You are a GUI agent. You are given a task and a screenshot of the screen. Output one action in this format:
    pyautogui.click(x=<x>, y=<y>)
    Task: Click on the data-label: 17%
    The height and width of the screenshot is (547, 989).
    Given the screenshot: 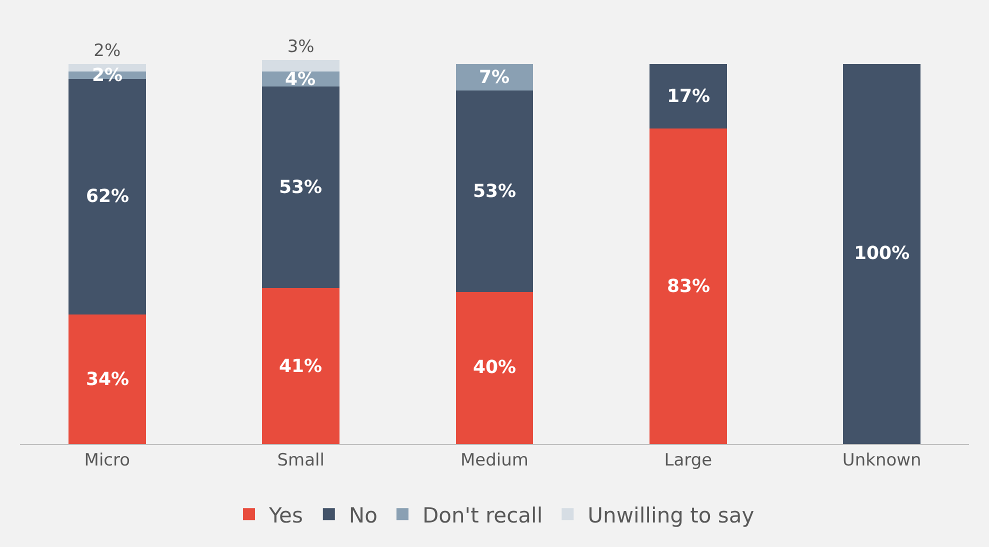 What is the action you would take?
    pyautogui.click(x=688, y=96)
    